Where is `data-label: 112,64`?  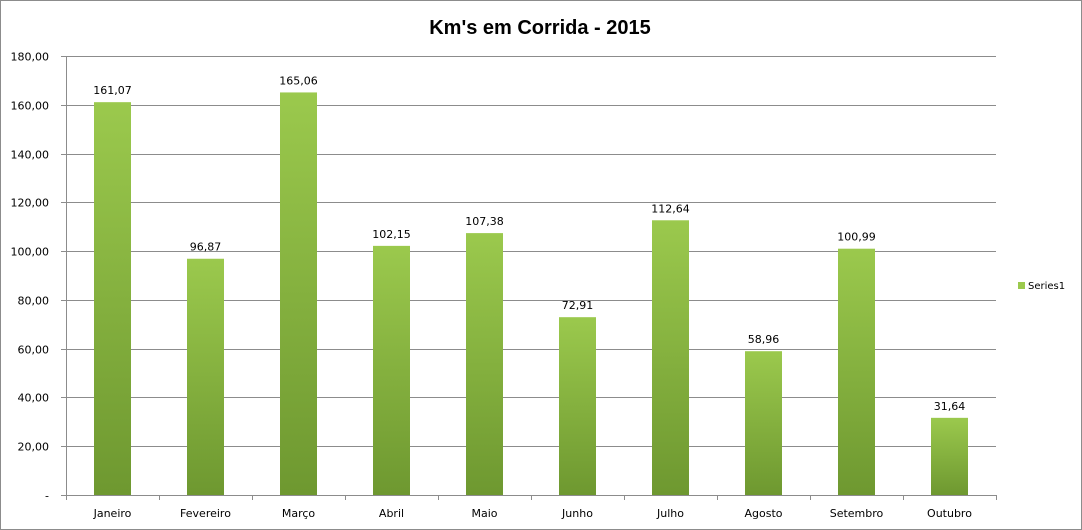 data-label: 112,64 is located at coordinates (670, 208).